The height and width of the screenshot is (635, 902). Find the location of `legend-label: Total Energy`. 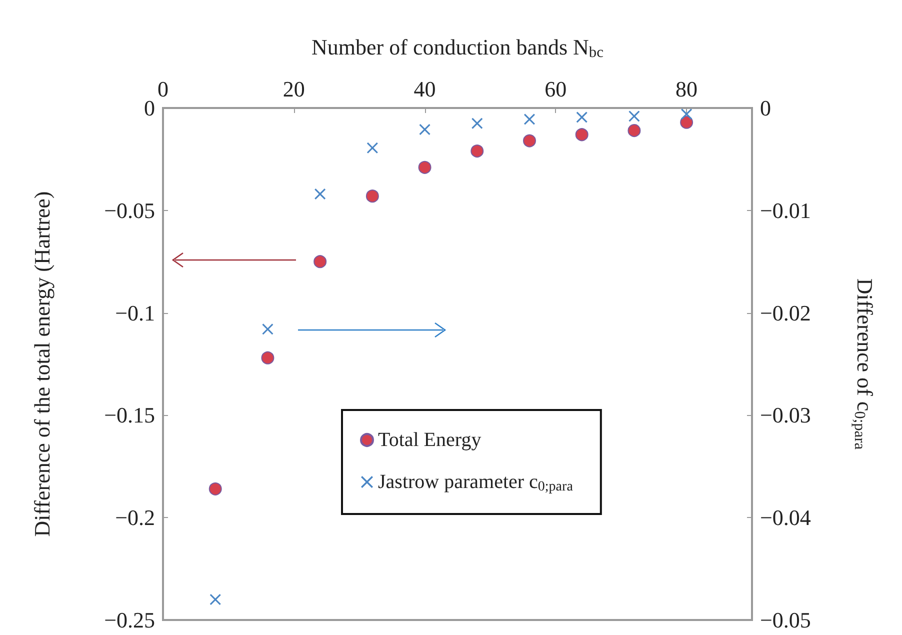

legend-label: Total Energy is located at coordinates (430, 440).